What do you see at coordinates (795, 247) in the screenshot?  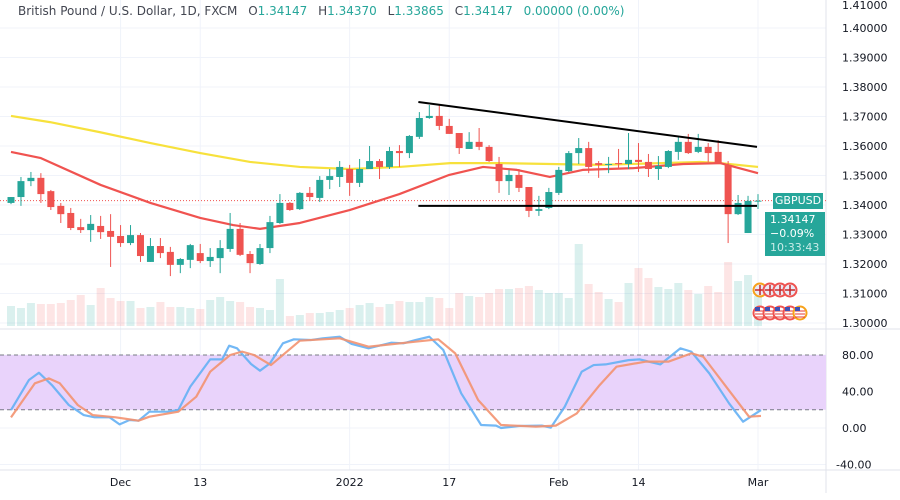 I see `bar-countdown: 10:33:43` at bounding box center [795, 247].